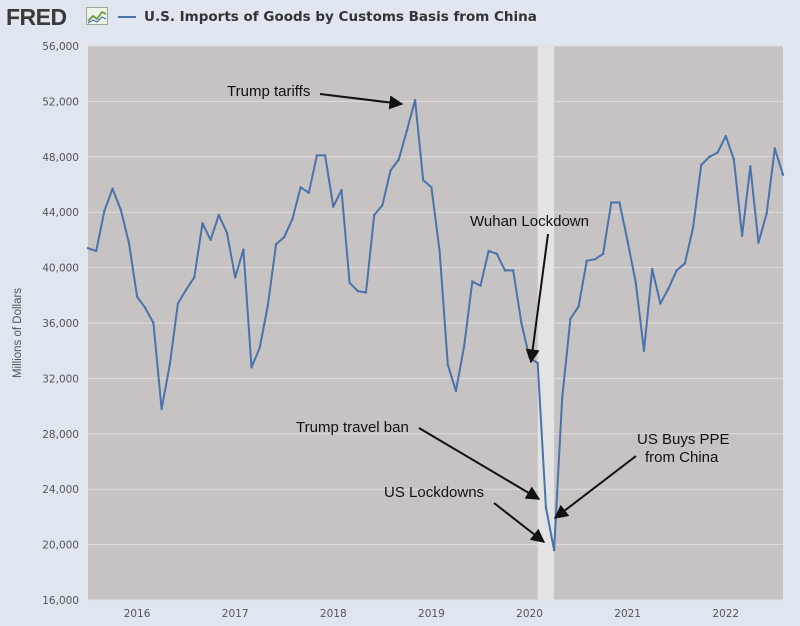 The image size is (800, 626). I want to click on y-tick-label: 40,000, so click(60, 269).